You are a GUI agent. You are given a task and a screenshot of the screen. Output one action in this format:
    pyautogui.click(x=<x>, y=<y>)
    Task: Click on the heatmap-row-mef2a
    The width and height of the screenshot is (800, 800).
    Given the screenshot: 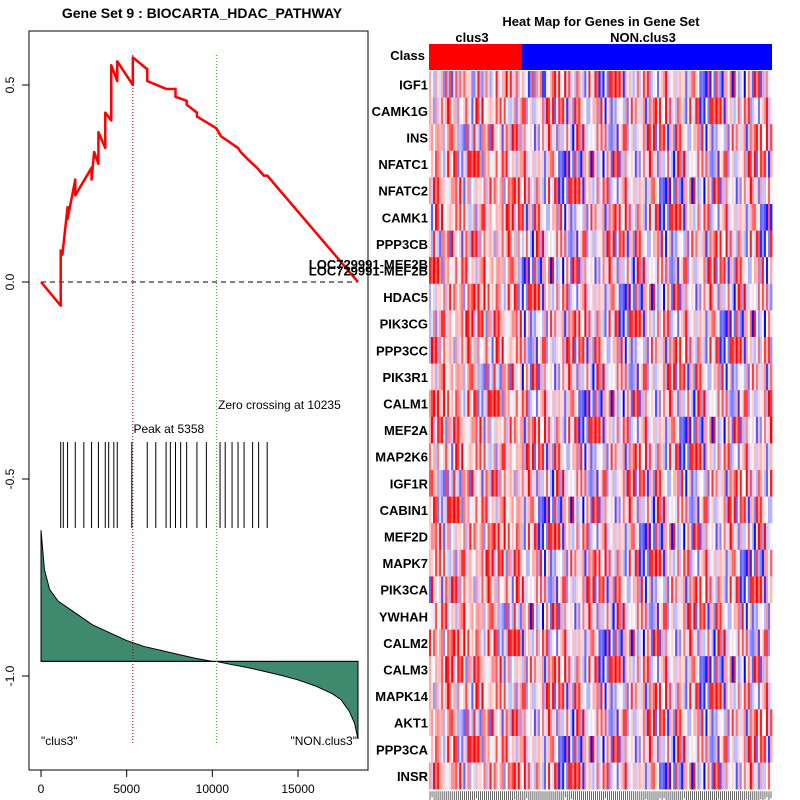 What is the action you would take?
    pyautogui.click(x=601, y=430)
    